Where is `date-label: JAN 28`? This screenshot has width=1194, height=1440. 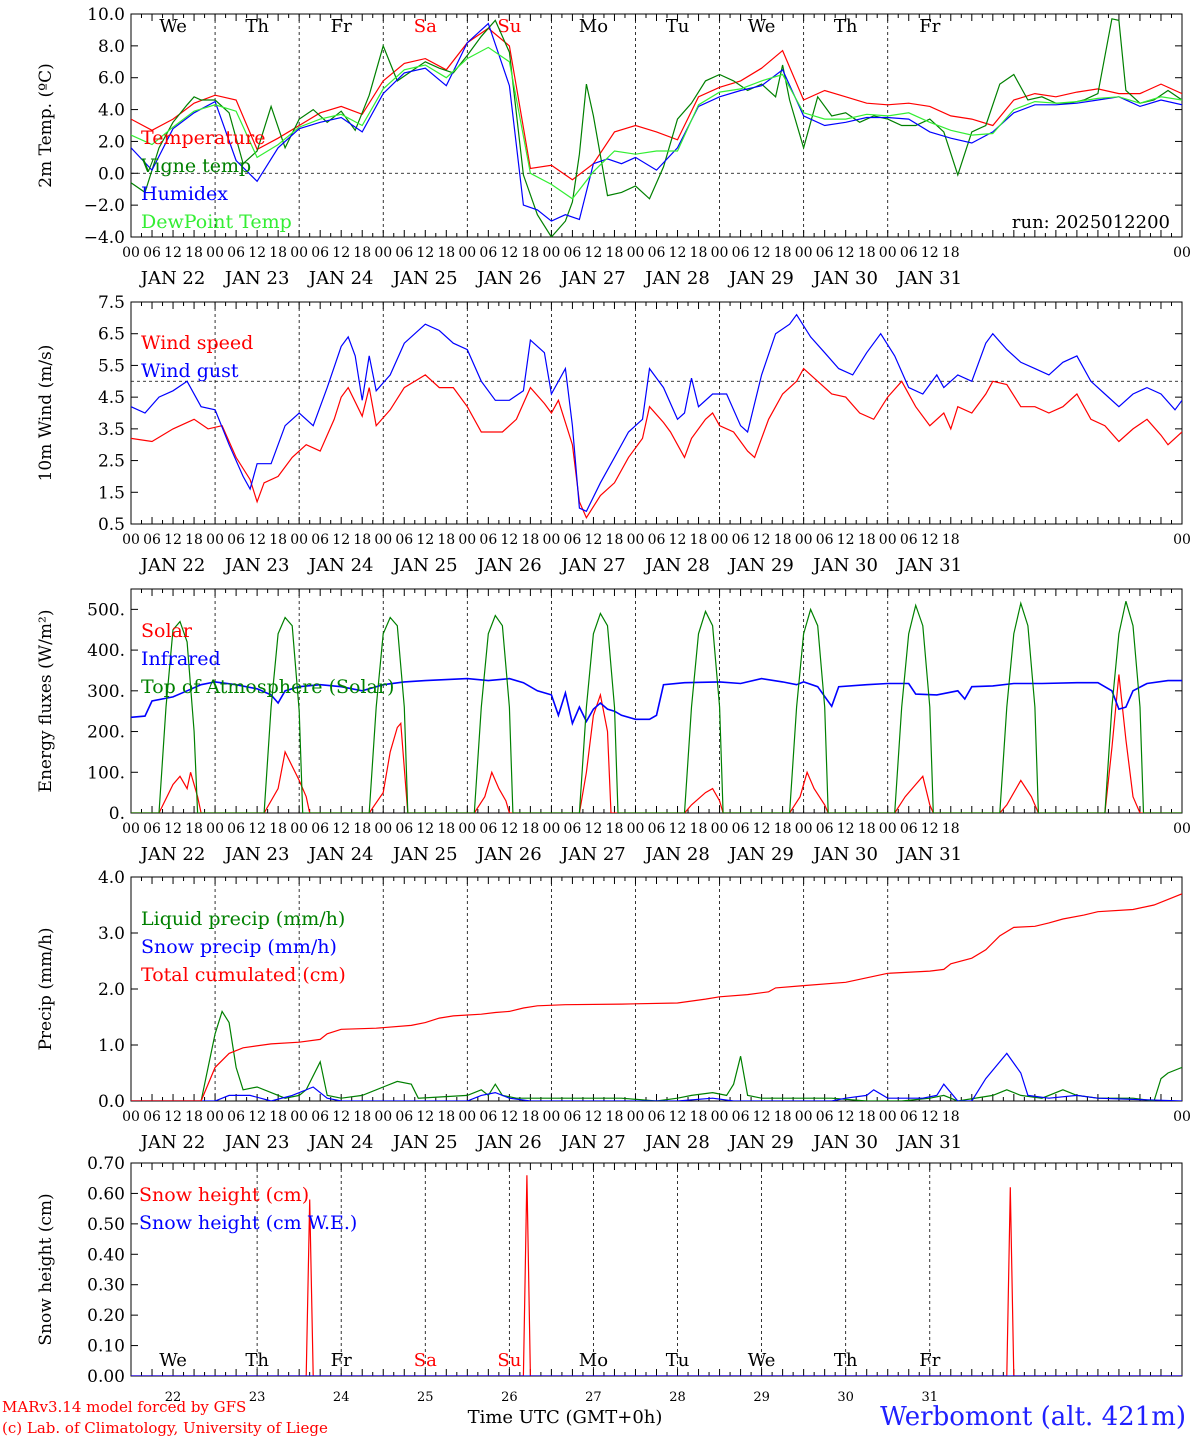 date-label: JAN 28 is located at coordinates (676, 1142).